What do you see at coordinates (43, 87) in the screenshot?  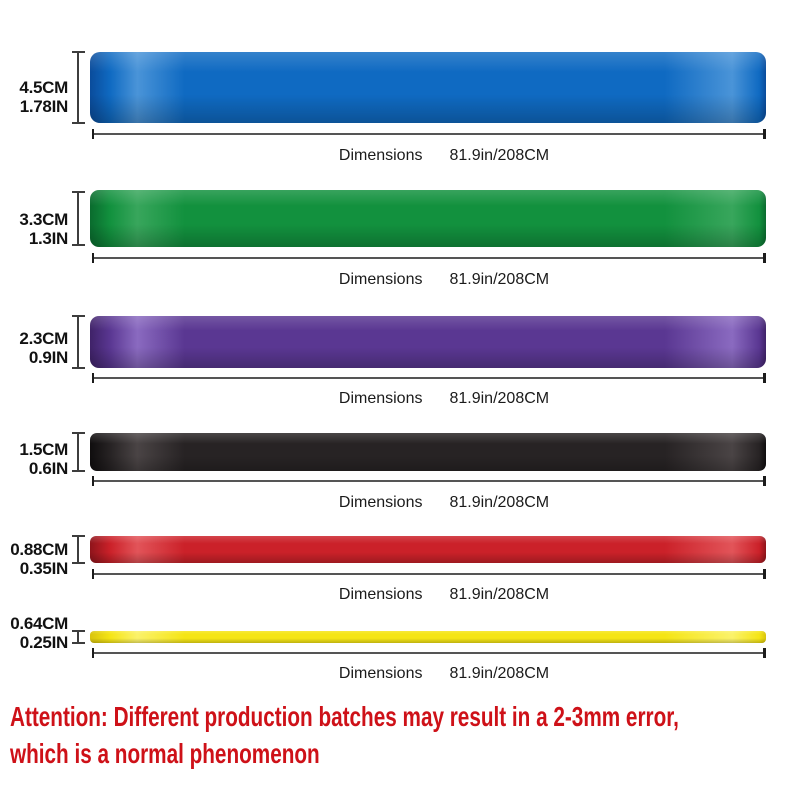 I see `width-label-cm: 4.5CM` at bounding box center [43, 87].